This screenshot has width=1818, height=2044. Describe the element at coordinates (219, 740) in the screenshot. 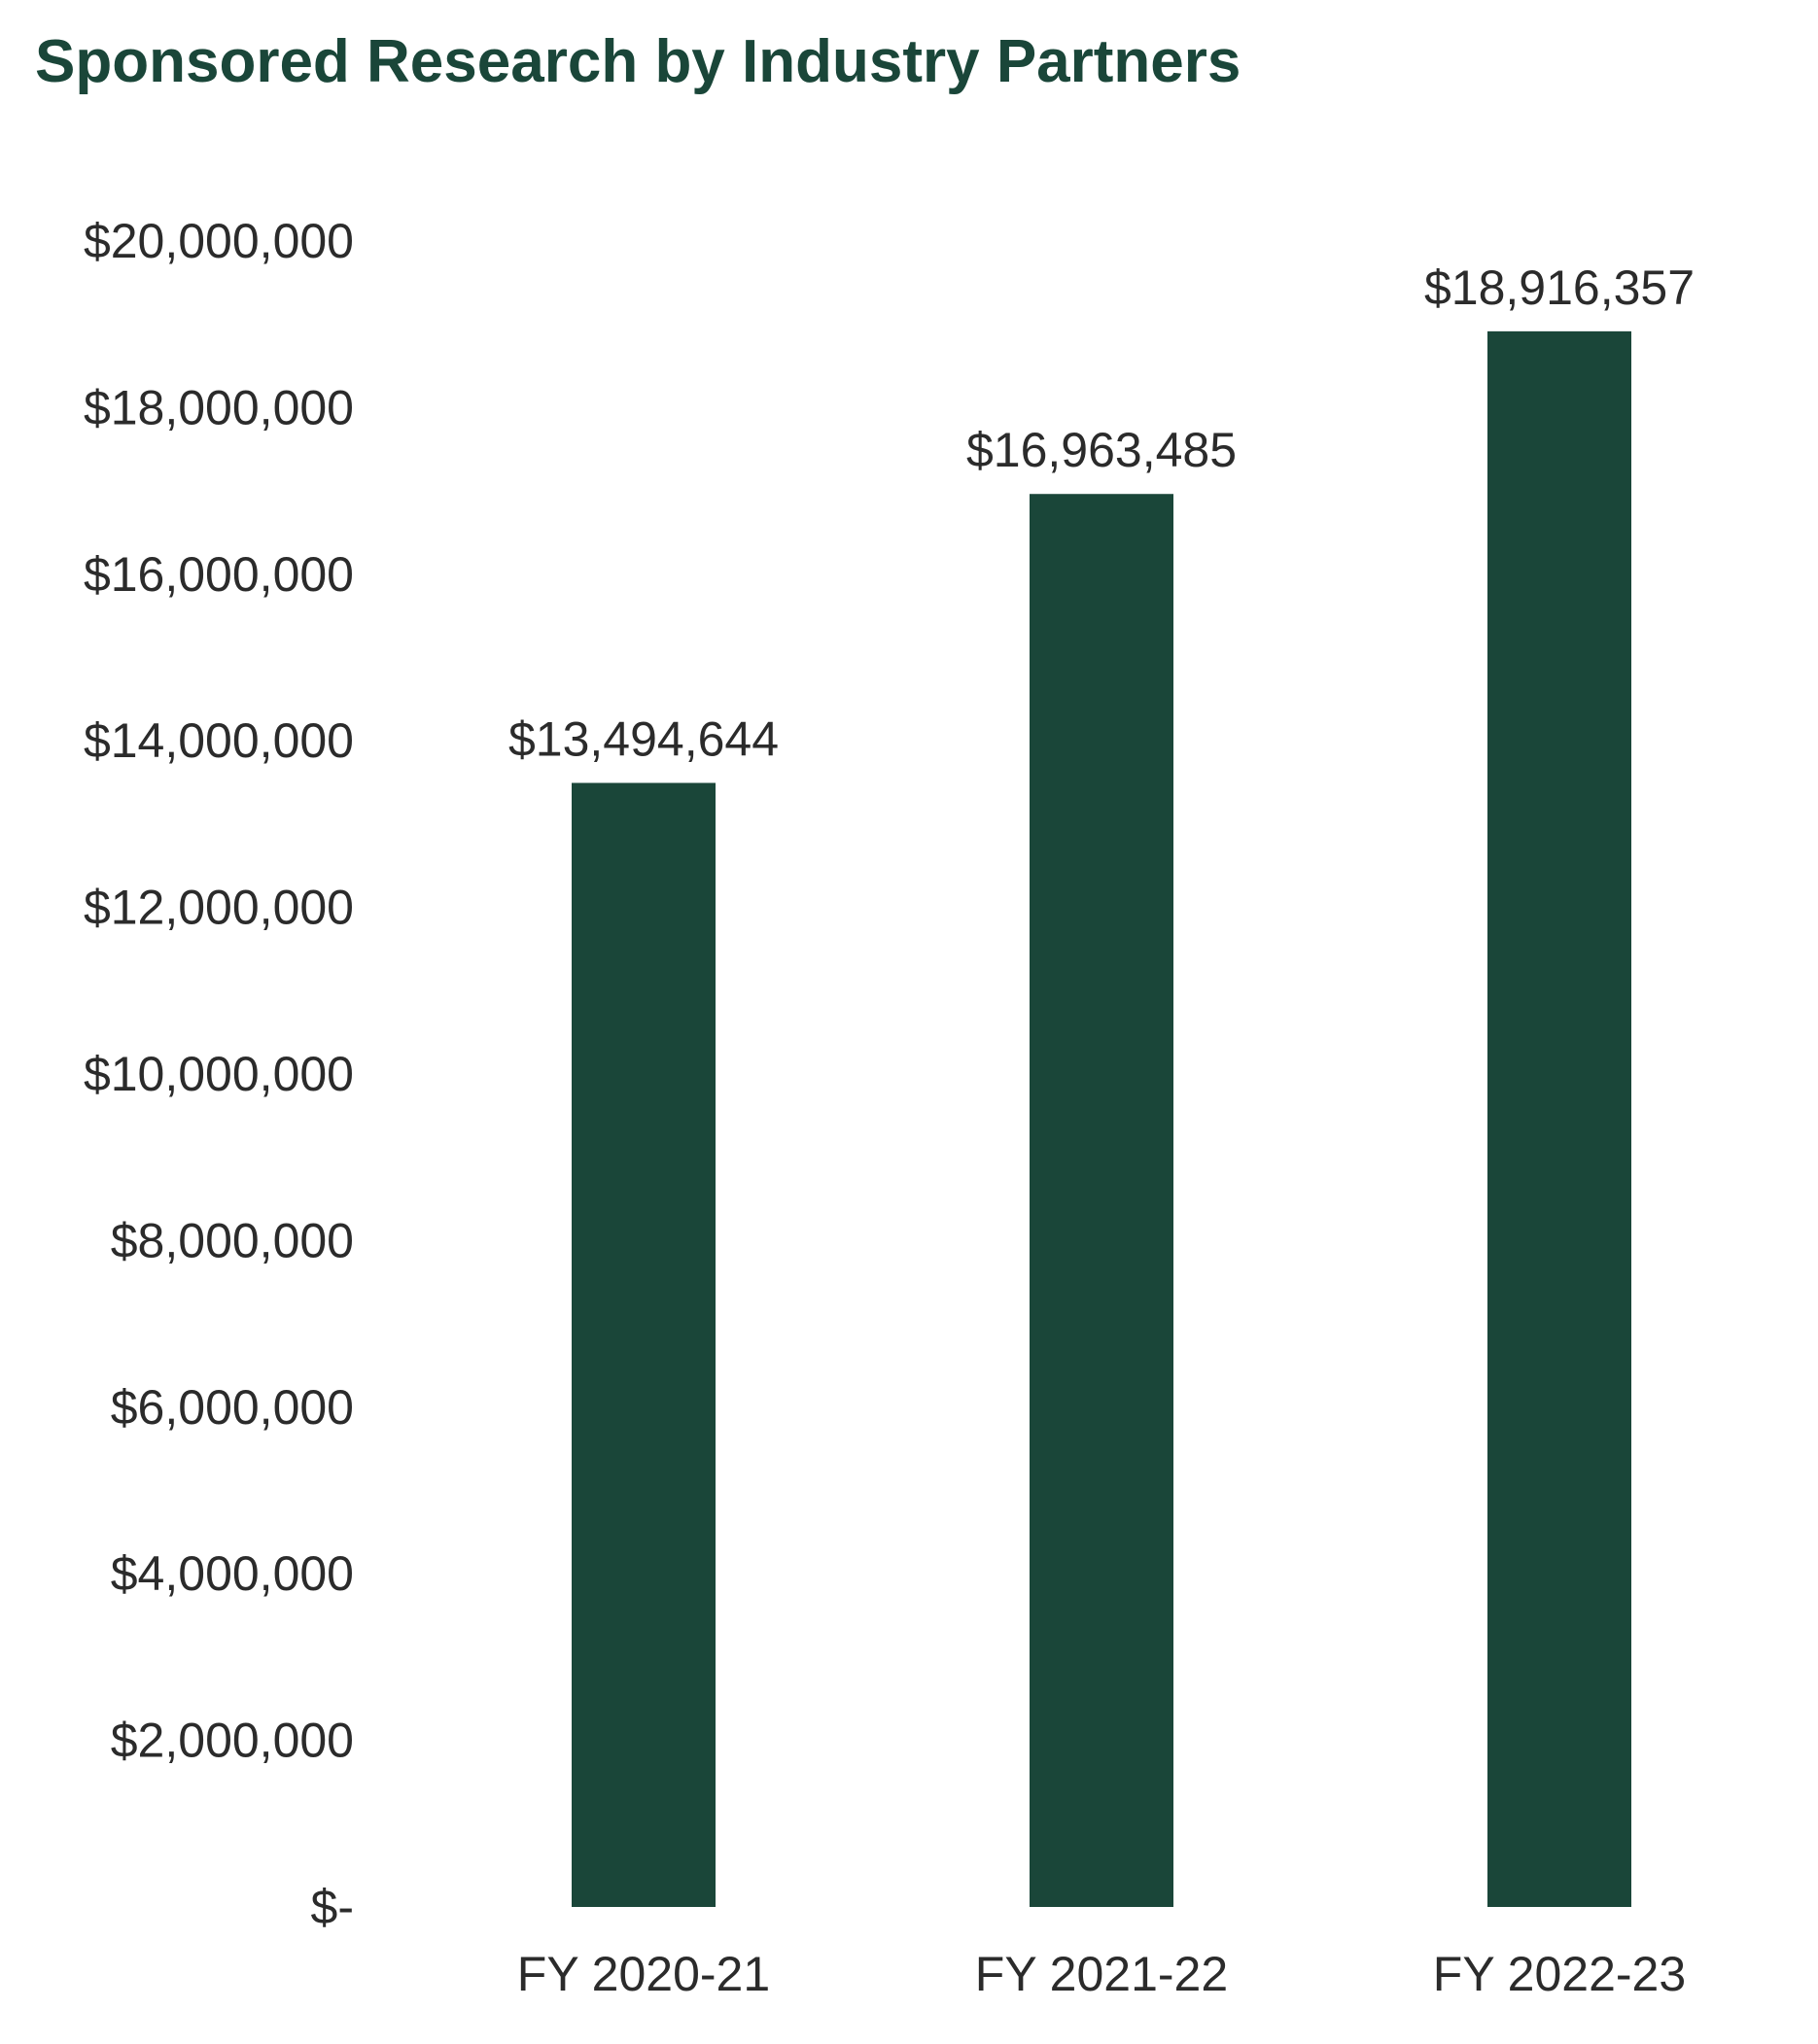

I see `y-tick-label: $14,000,000` at that location.